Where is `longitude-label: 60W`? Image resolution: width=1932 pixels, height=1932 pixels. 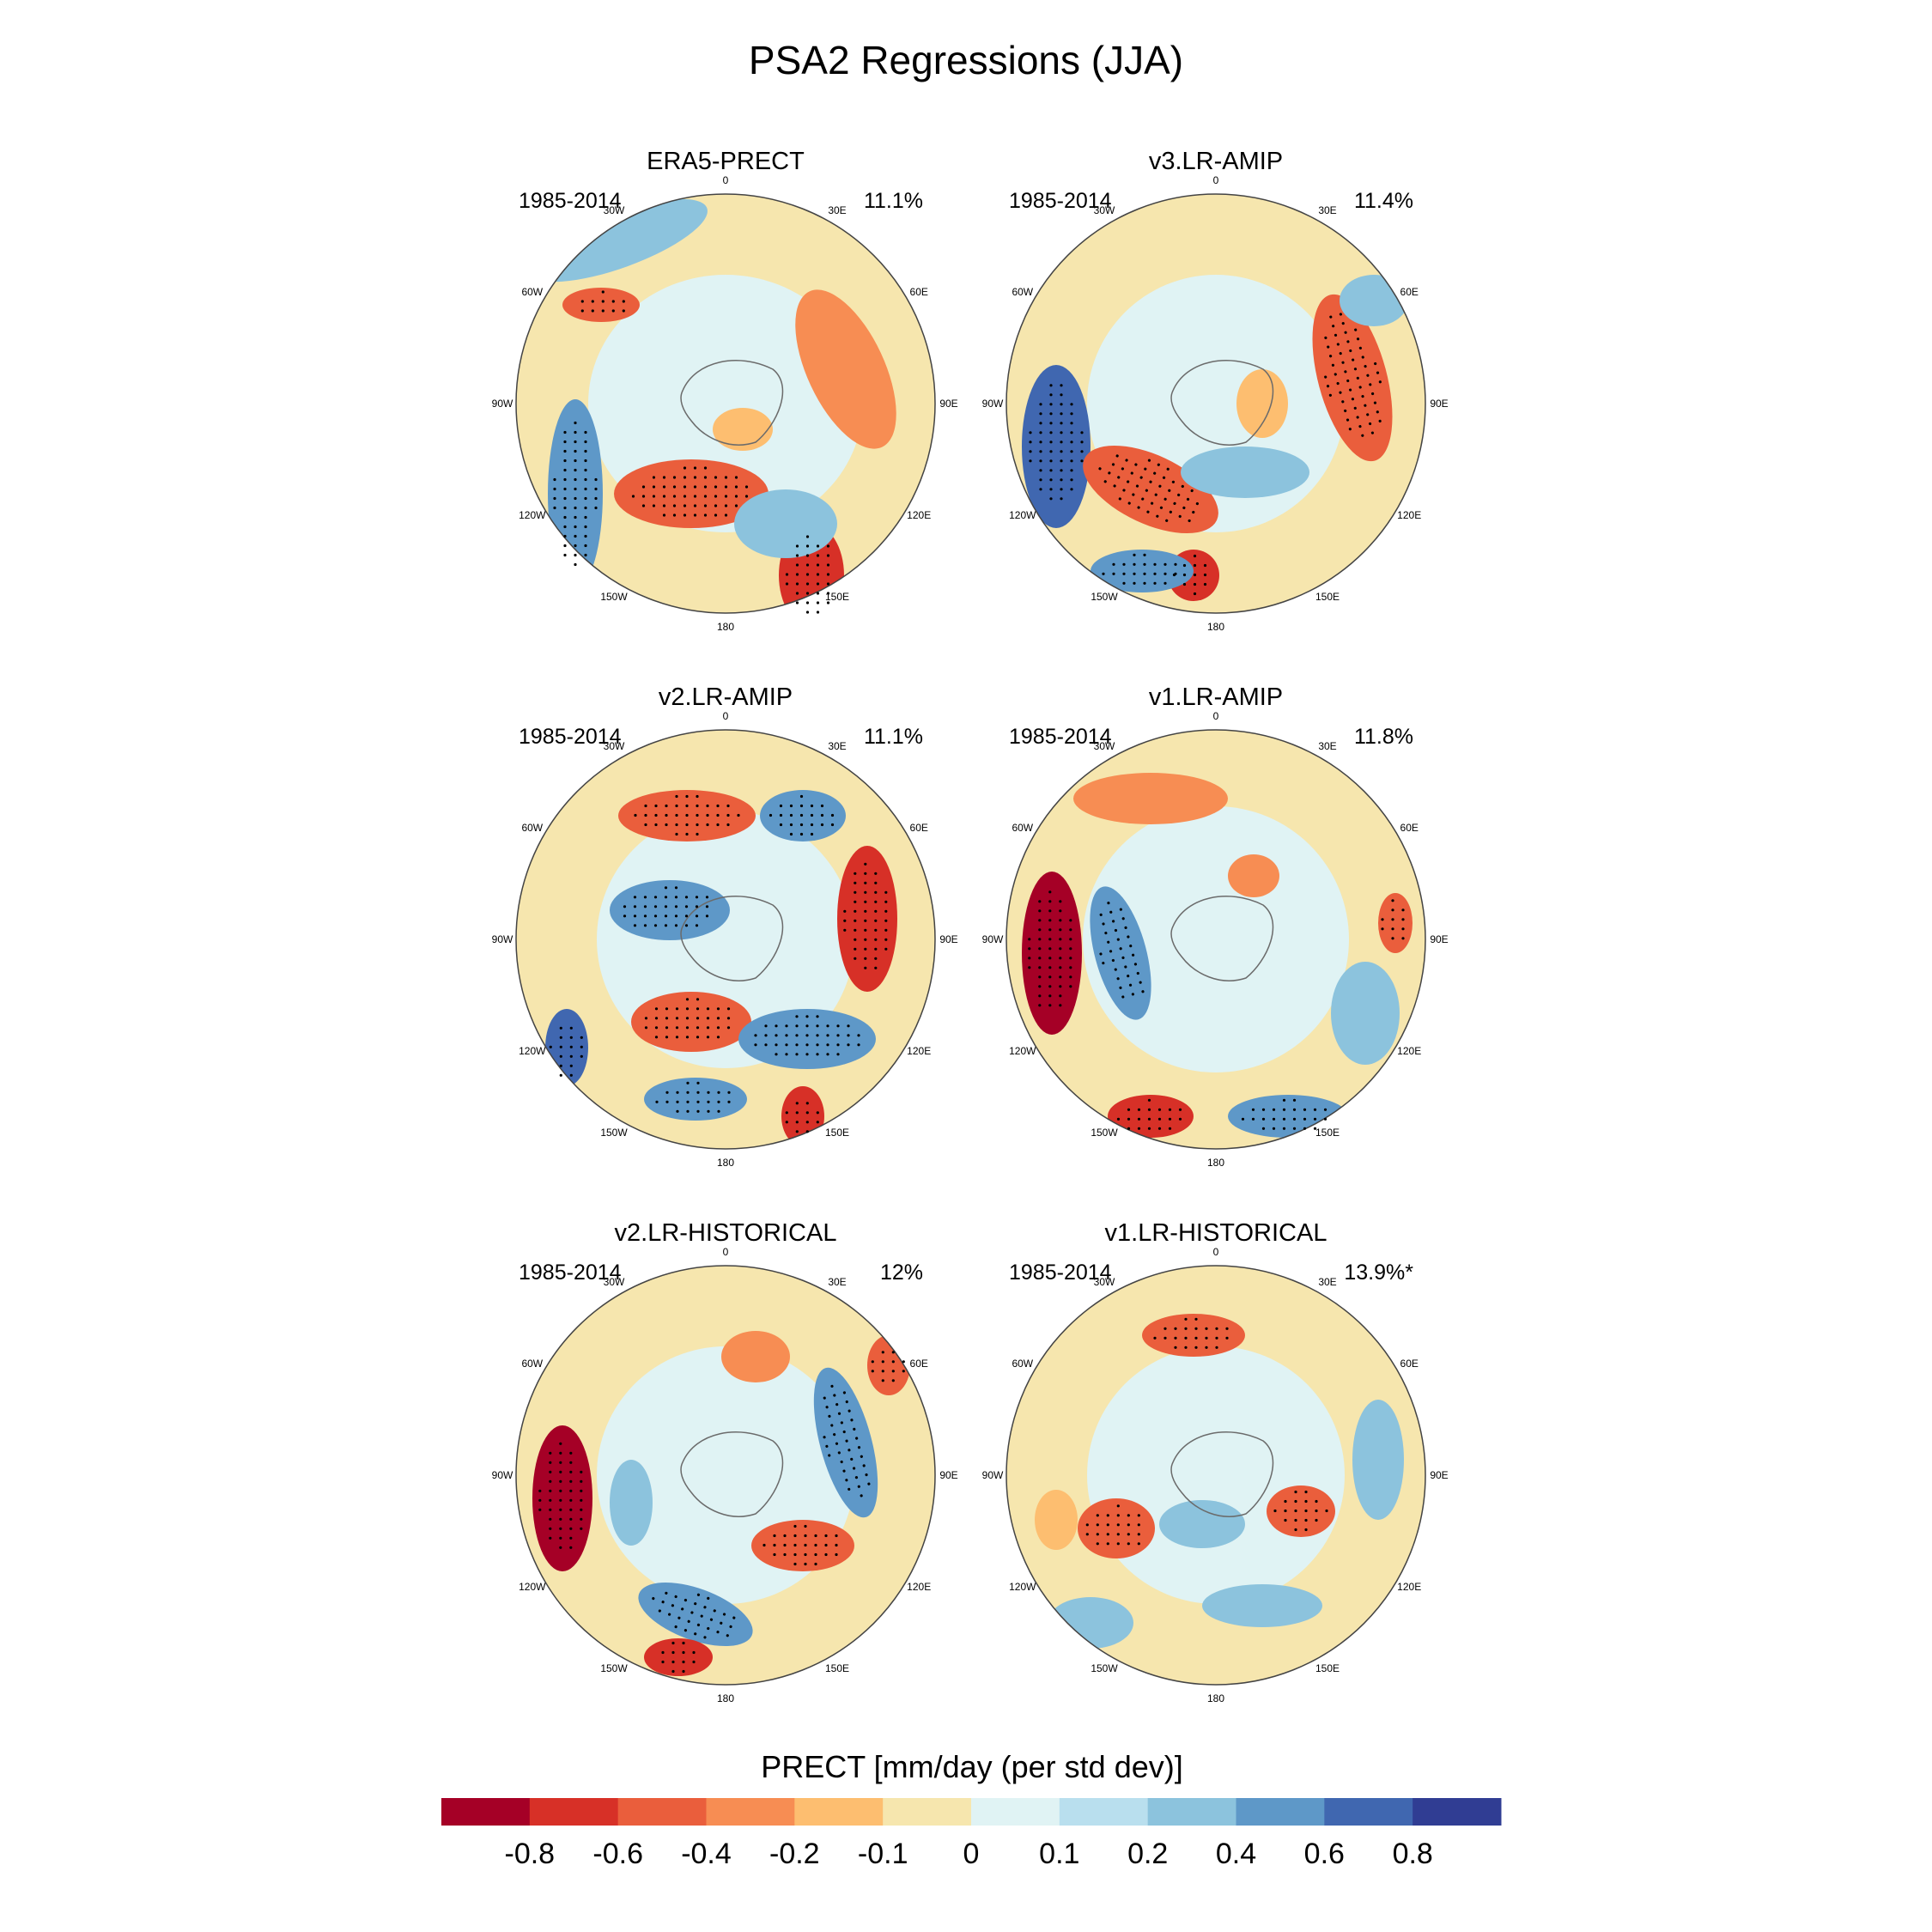 longitude-label: 60W is located at coordinates (1023, 1364).